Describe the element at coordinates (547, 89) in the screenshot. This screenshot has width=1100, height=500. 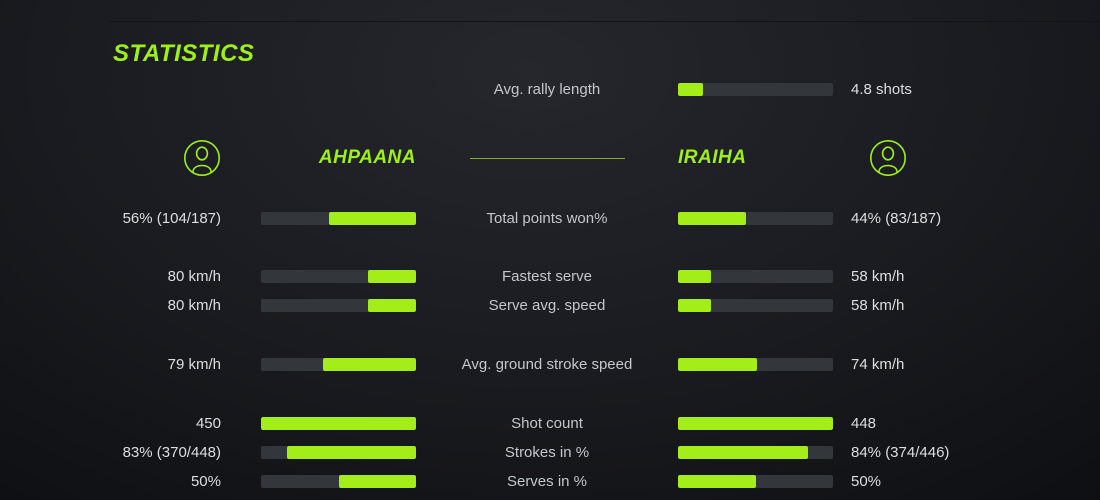
I see `rally-label: Avg. rally length` at that location.